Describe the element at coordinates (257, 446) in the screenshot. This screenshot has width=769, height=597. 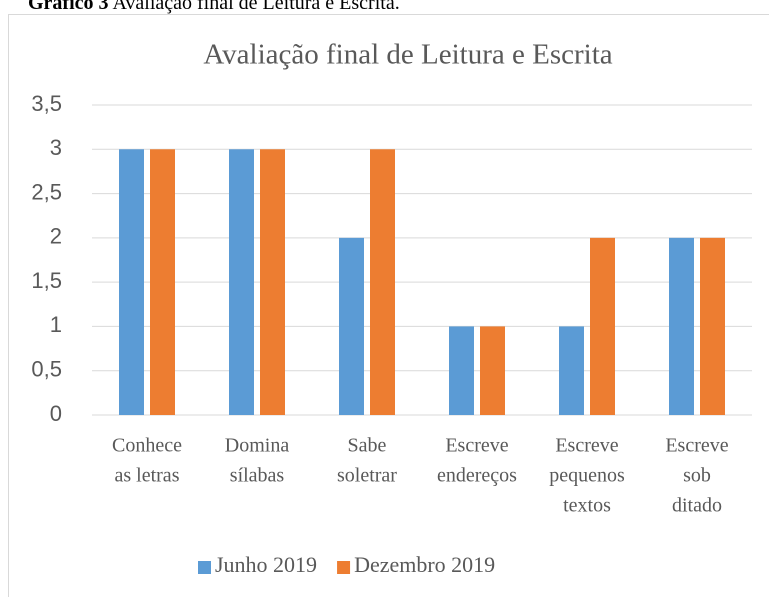
I see `x-tick-label: Domina` at that location.